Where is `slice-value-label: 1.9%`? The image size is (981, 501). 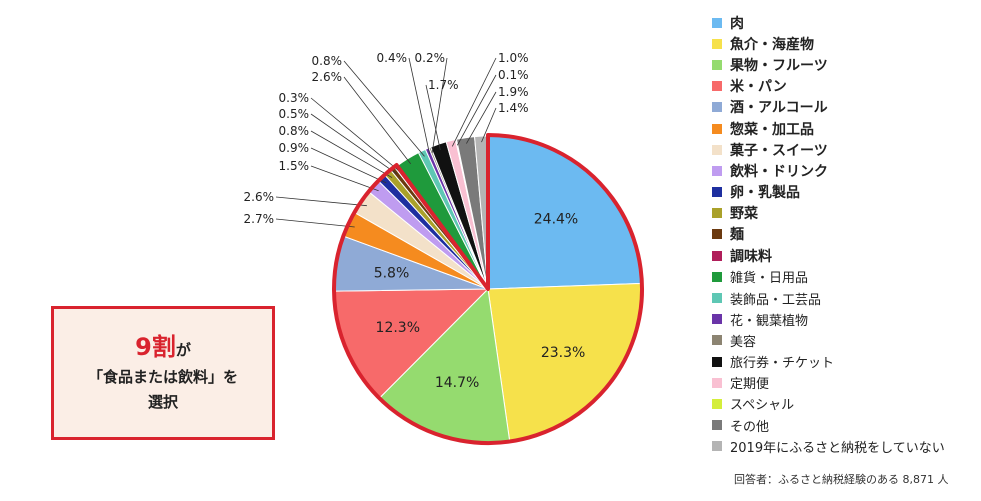 slice-value-label: 1.9% is located at coordinates (513, 92).